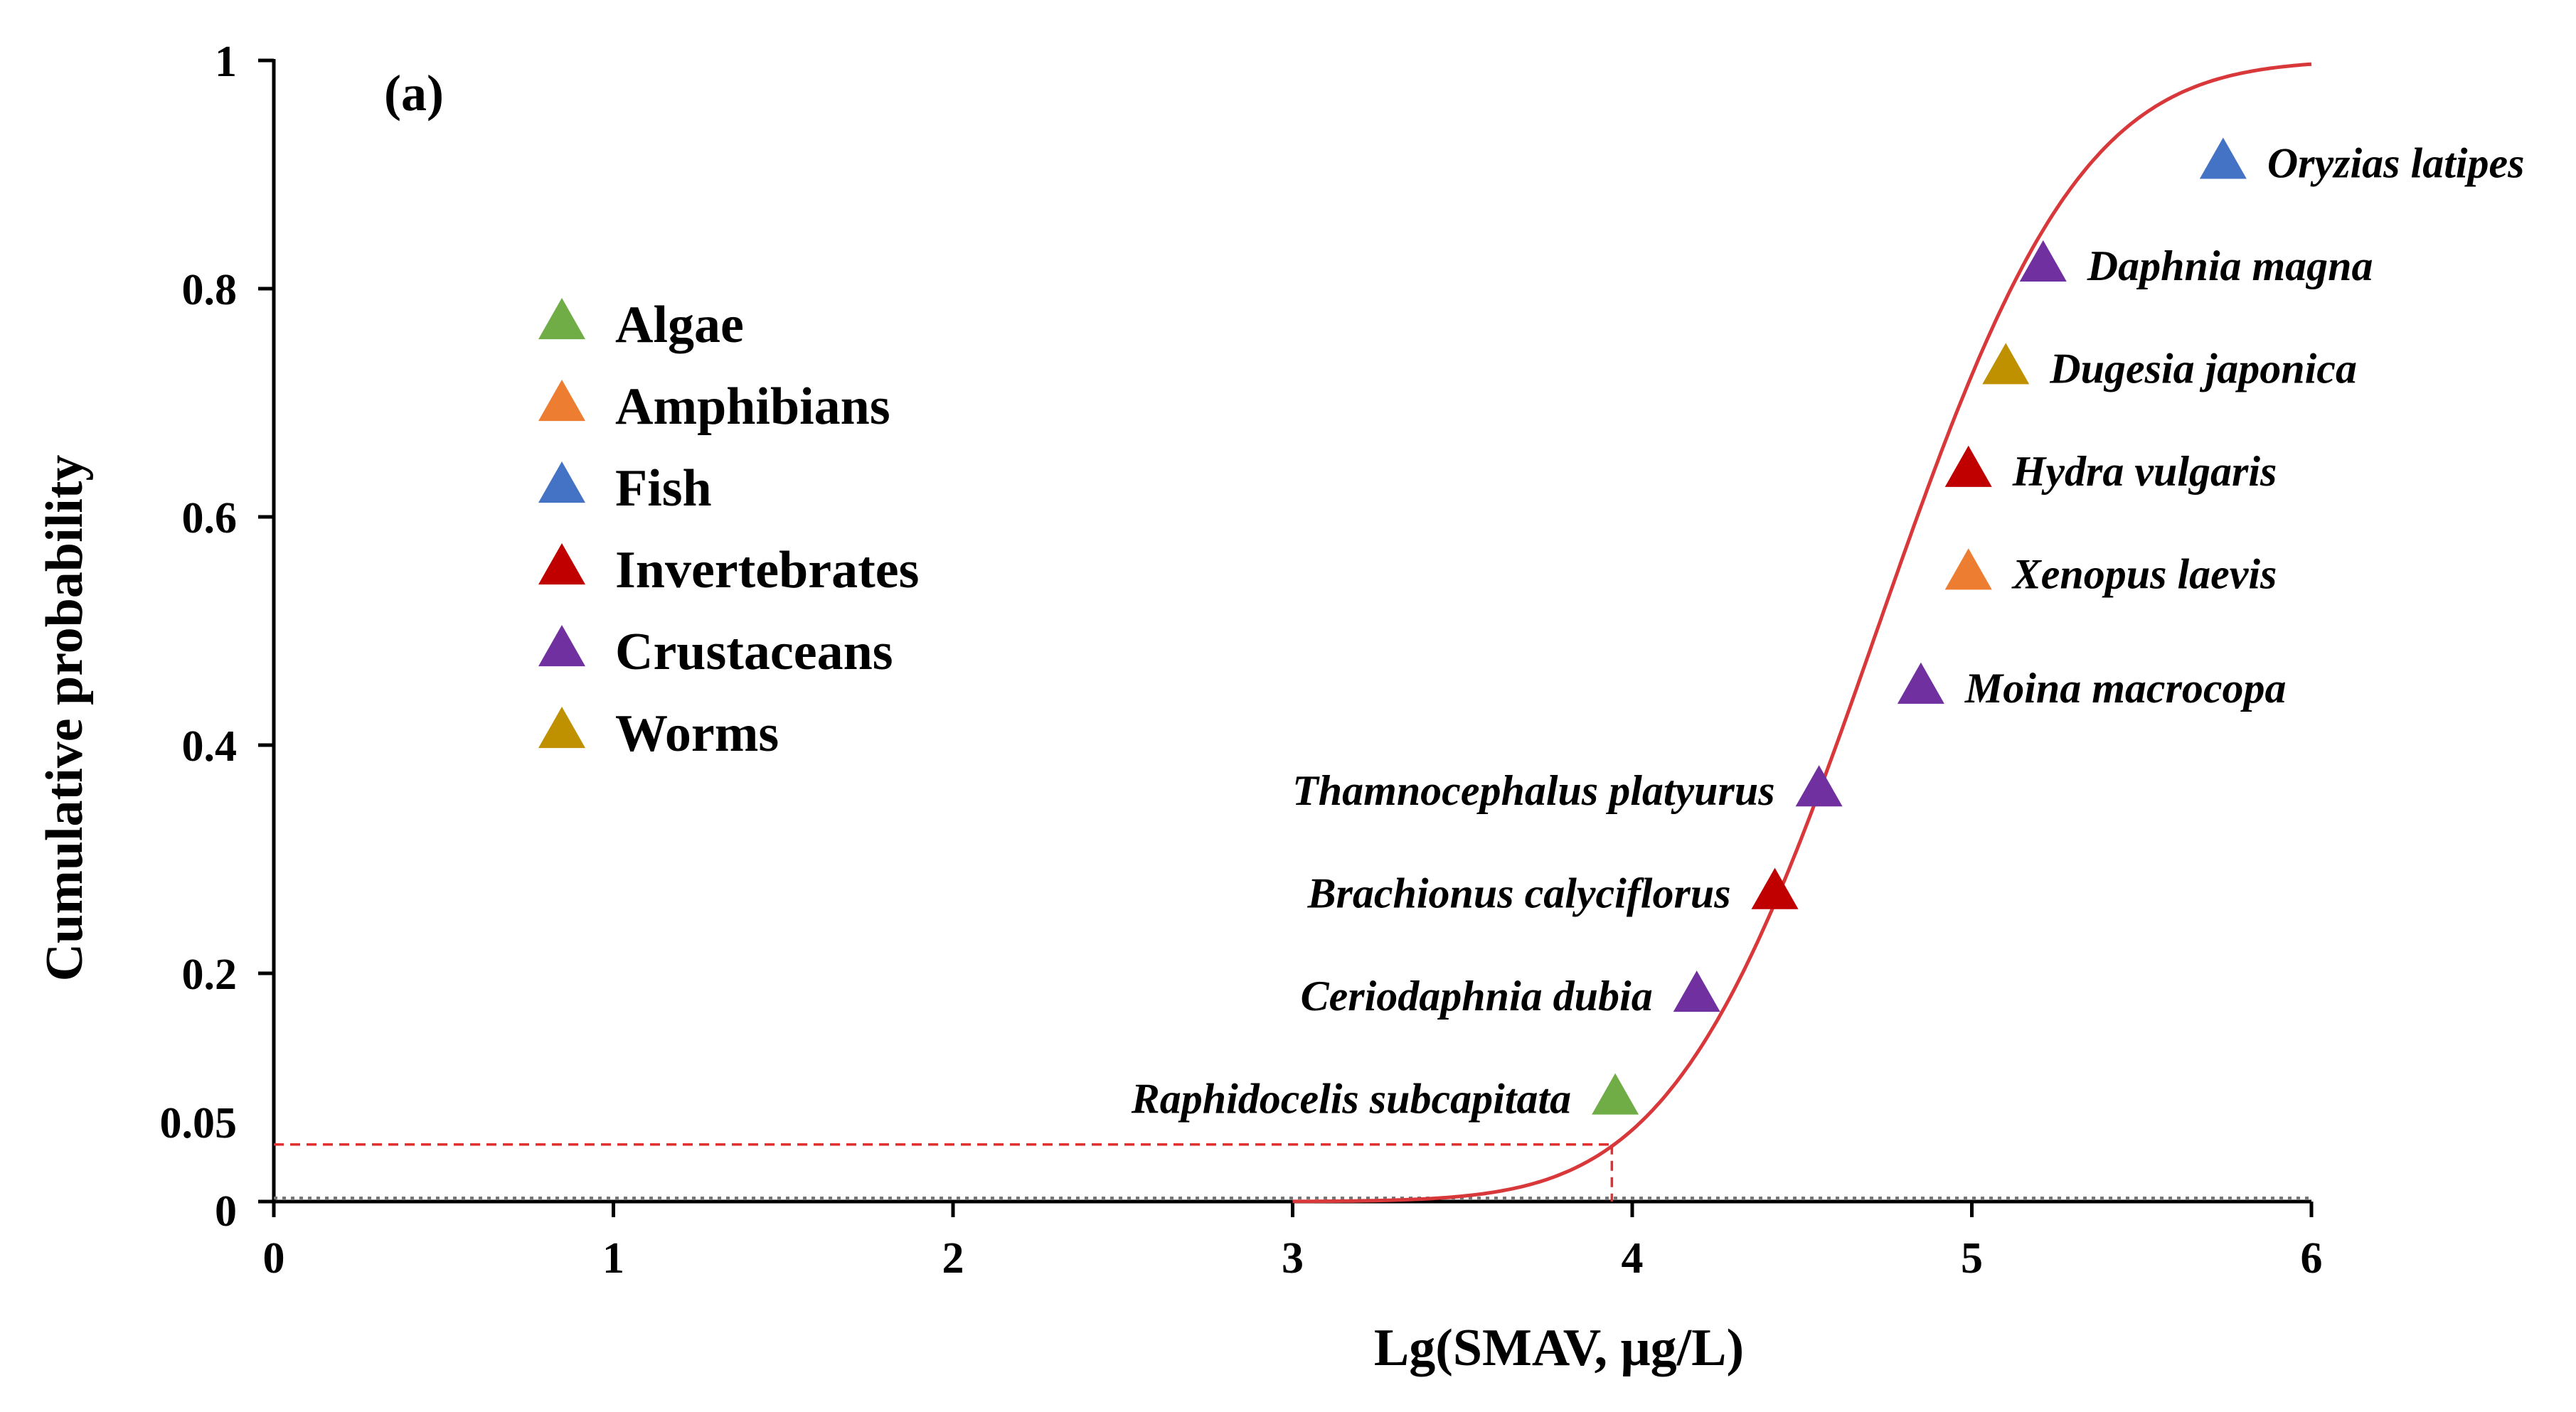  What do you see at coordinates (2144, 573) in the screenshot?
I see `species-label: Xenopus laevis` at bounding box center [2144, 573].